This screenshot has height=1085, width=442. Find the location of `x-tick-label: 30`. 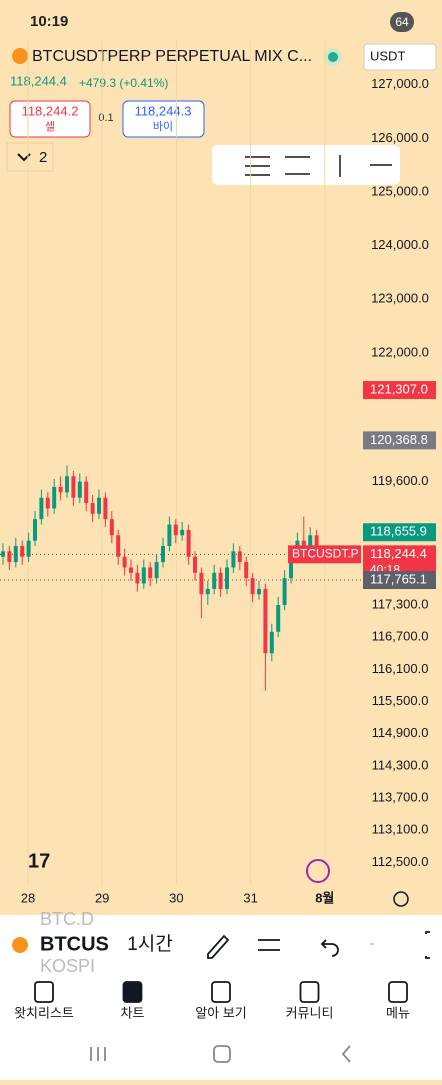

x-tick-label: 30 is located at coordinates (176, 897).